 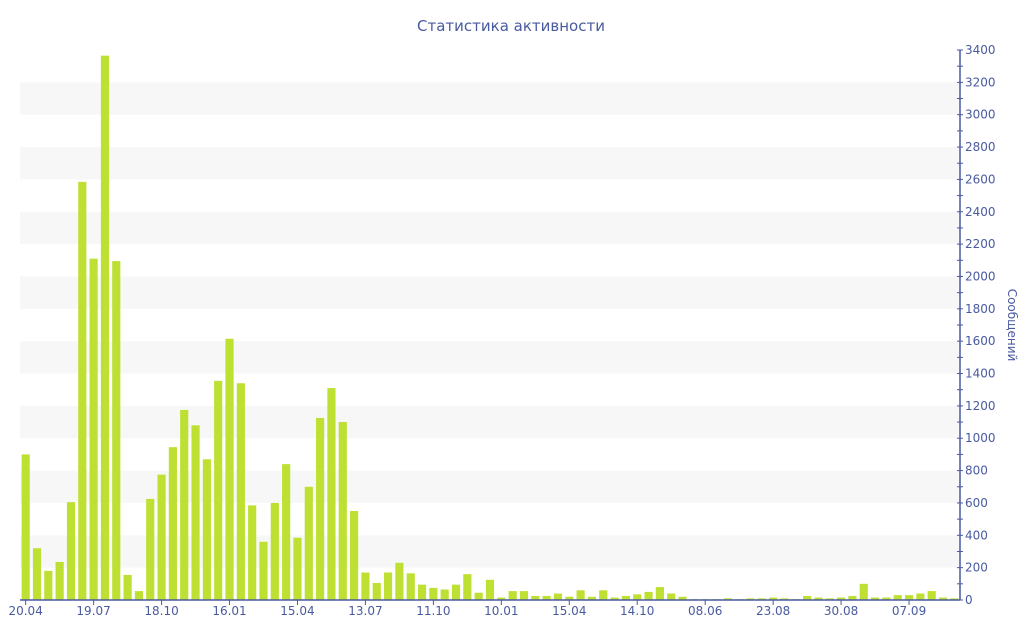 What do you see at coordinates (297, 611) in the screenshot?
I see `x-tick-label: 15.04` at bounding box center [297, 611].